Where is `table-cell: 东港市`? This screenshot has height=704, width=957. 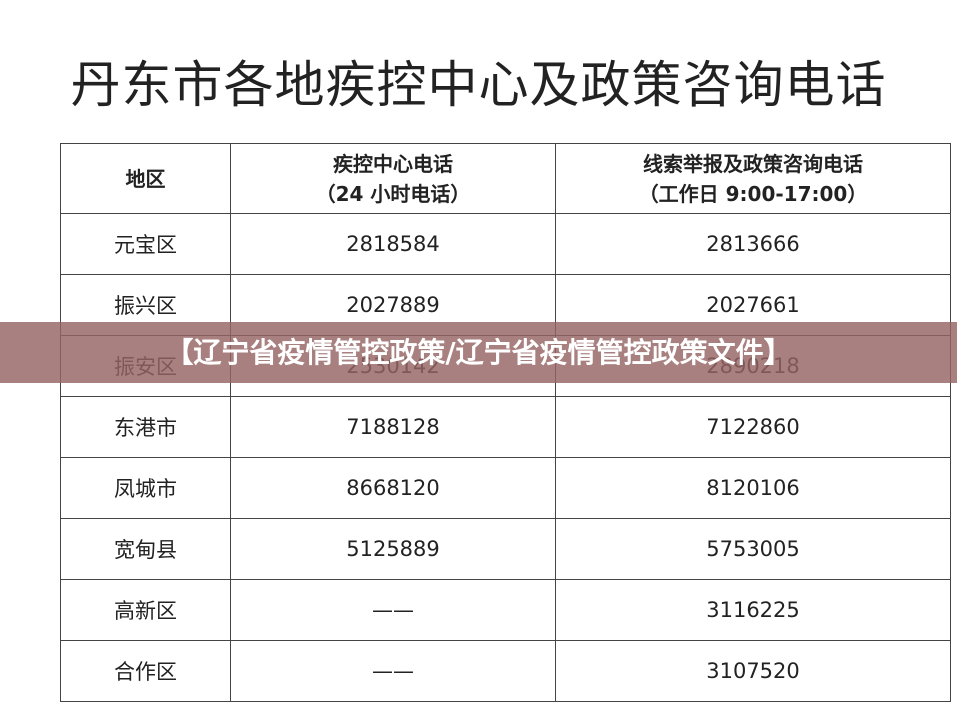
table-cell: 东港市 is located at coordinates (145, 427).